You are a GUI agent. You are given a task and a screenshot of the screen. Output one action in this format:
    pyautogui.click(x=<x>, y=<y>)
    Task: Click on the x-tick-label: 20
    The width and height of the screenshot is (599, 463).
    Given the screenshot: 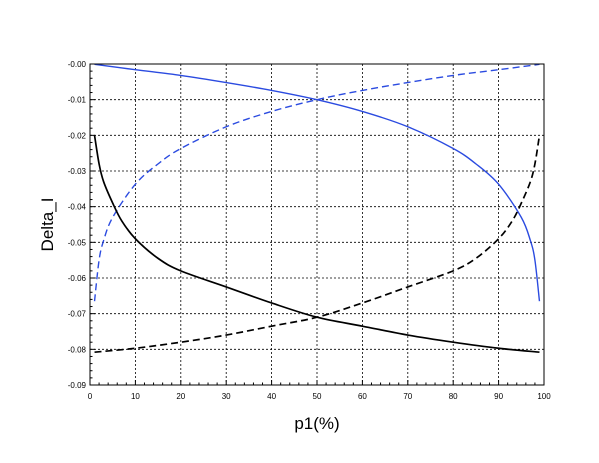 What is the action you would take?
    pyautogui.click(x=180, y=396)
    